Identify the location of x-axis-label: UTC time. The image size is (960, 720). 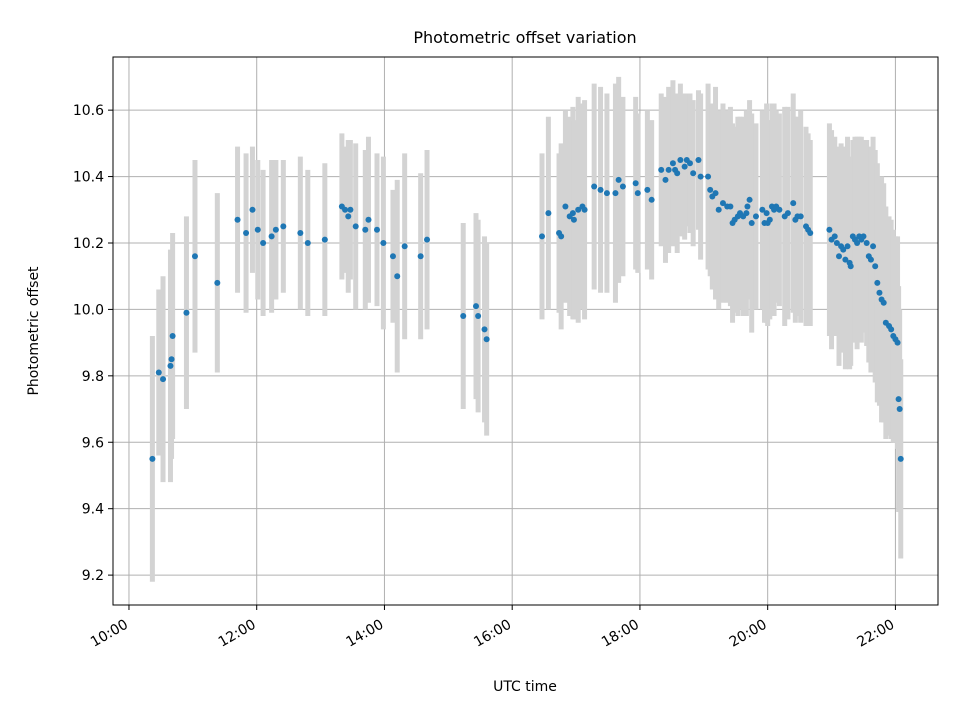
(525, 687).